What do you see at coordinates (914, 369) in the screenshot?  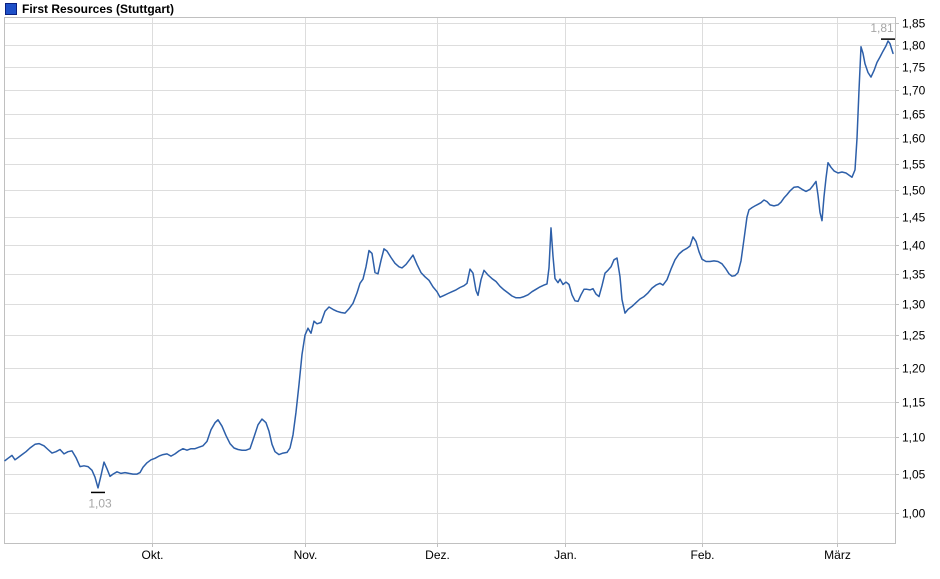 I see `y-axis-tick-label: 1,20` at bounding box center [914, 369].